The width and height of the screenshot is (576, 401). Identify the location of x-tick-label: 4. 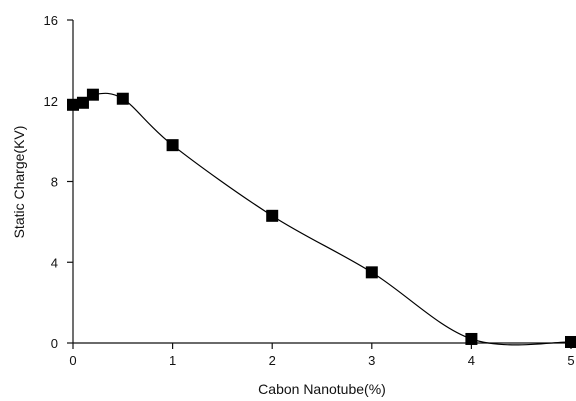
(471, 360).